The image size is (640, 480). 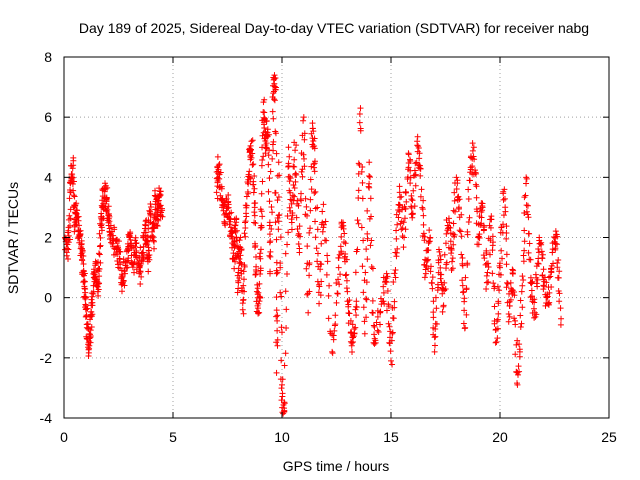 I want to click on y-tick-label: -2, so click(x=46, y=358).